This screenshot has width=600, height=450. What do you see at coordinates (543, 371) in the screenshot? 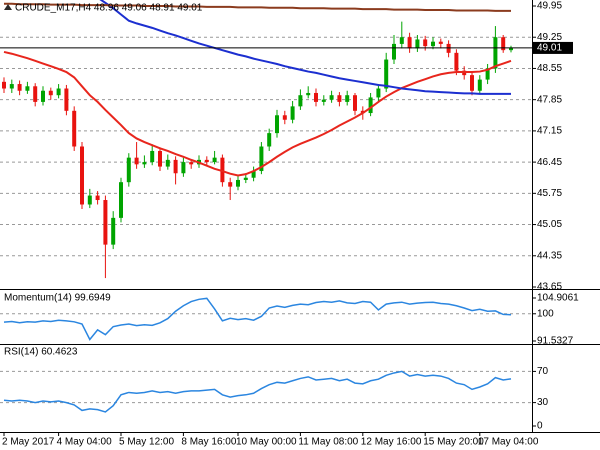
I see `y-tick-label: 70` at bounding box center [543, 371].